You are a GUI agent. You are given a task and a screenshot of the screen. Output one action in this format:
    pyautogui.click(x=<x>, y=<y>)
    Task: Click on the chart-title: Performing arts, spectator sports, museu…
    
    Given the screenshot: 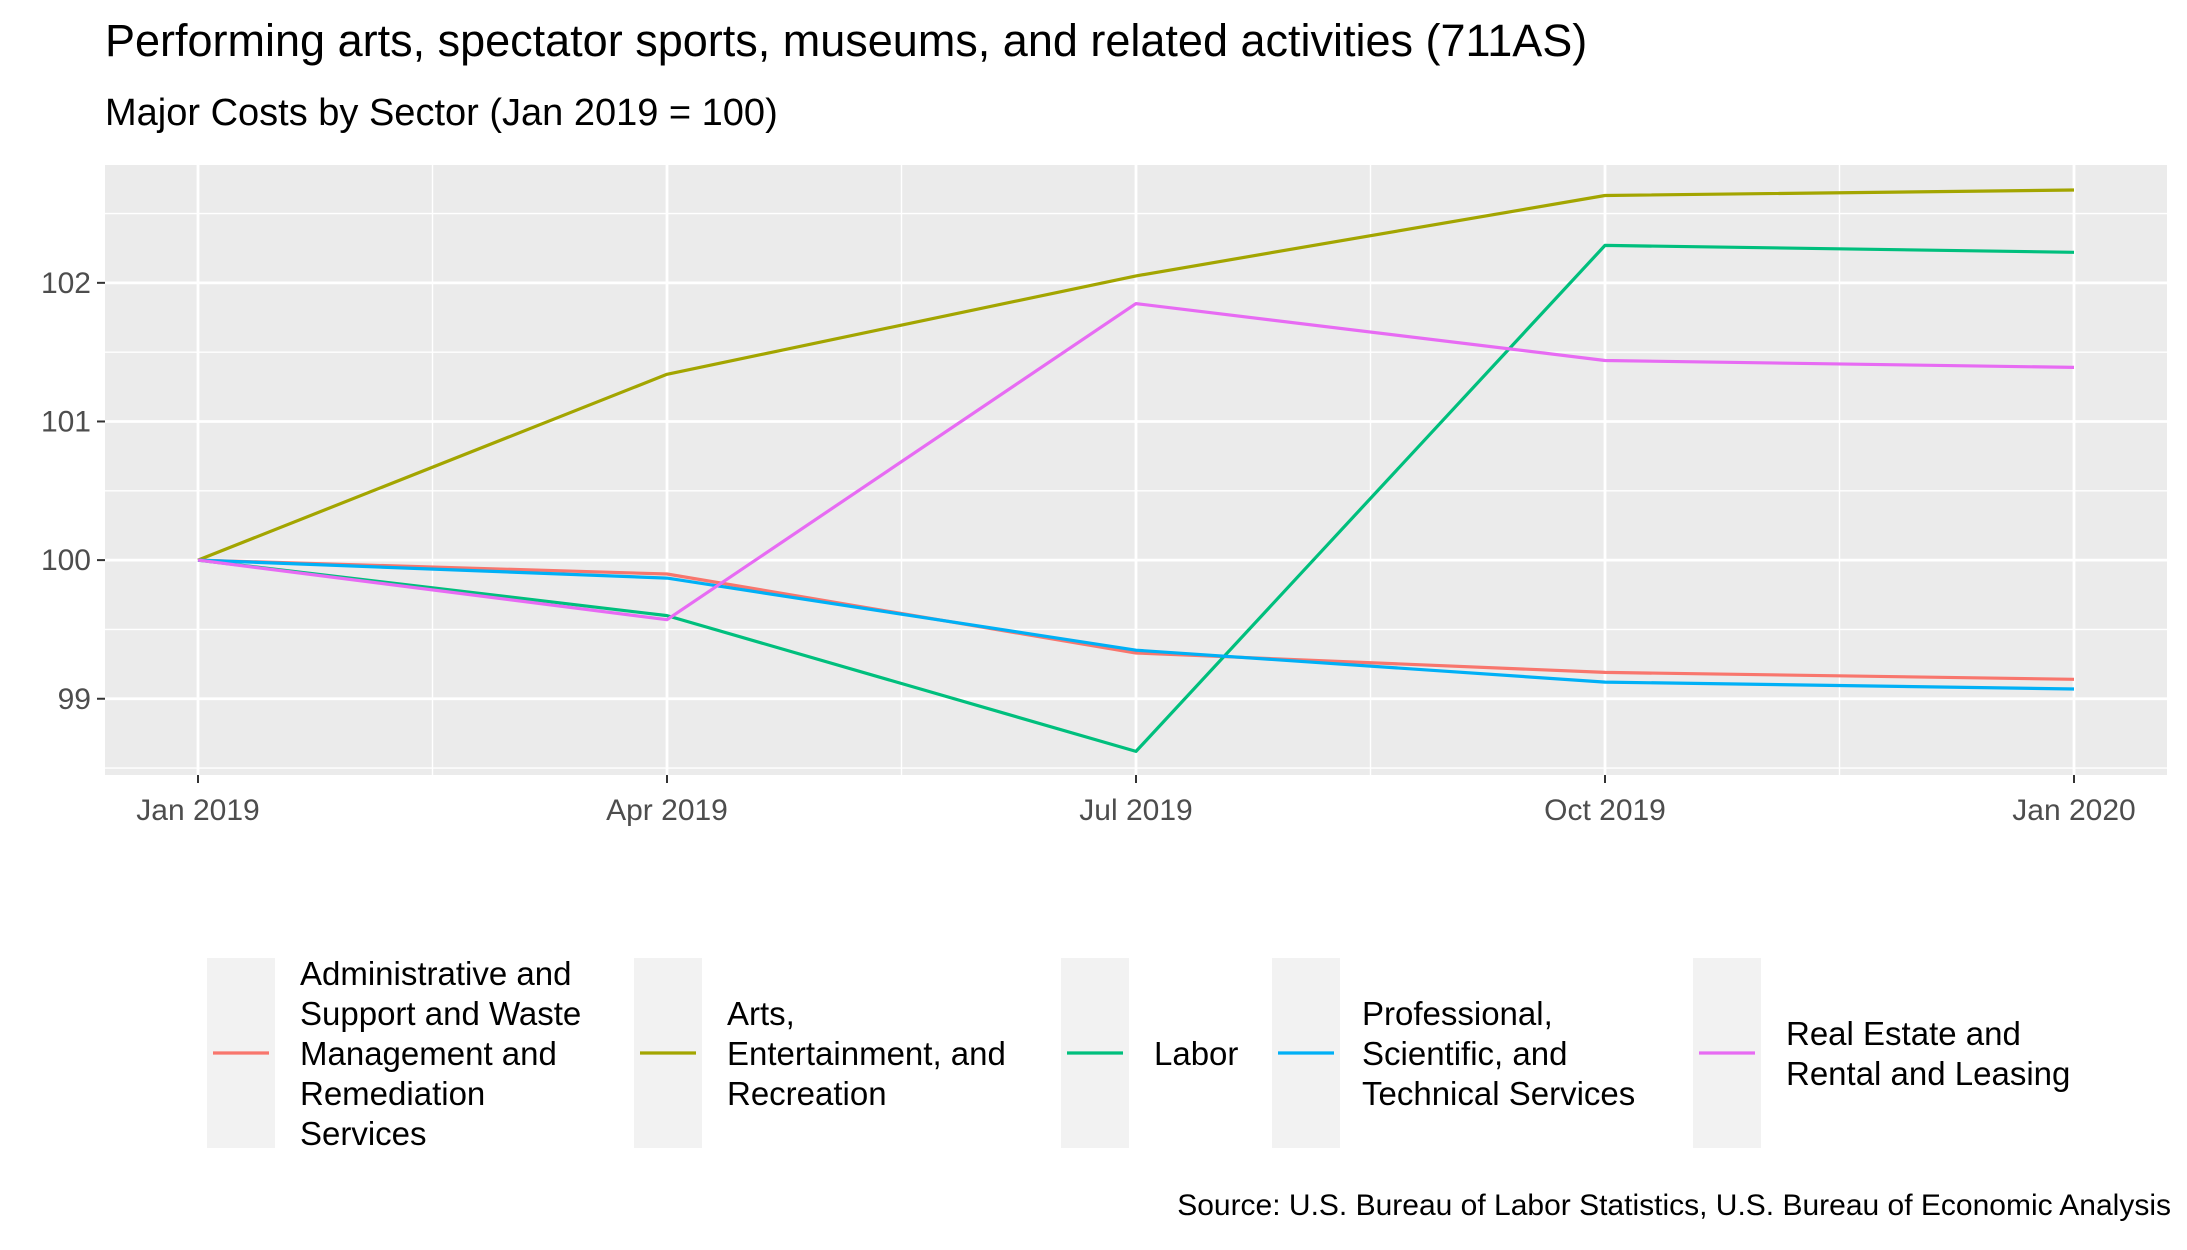 What is the action you would take?
    pyautogui.click(x=846, y=40)
    